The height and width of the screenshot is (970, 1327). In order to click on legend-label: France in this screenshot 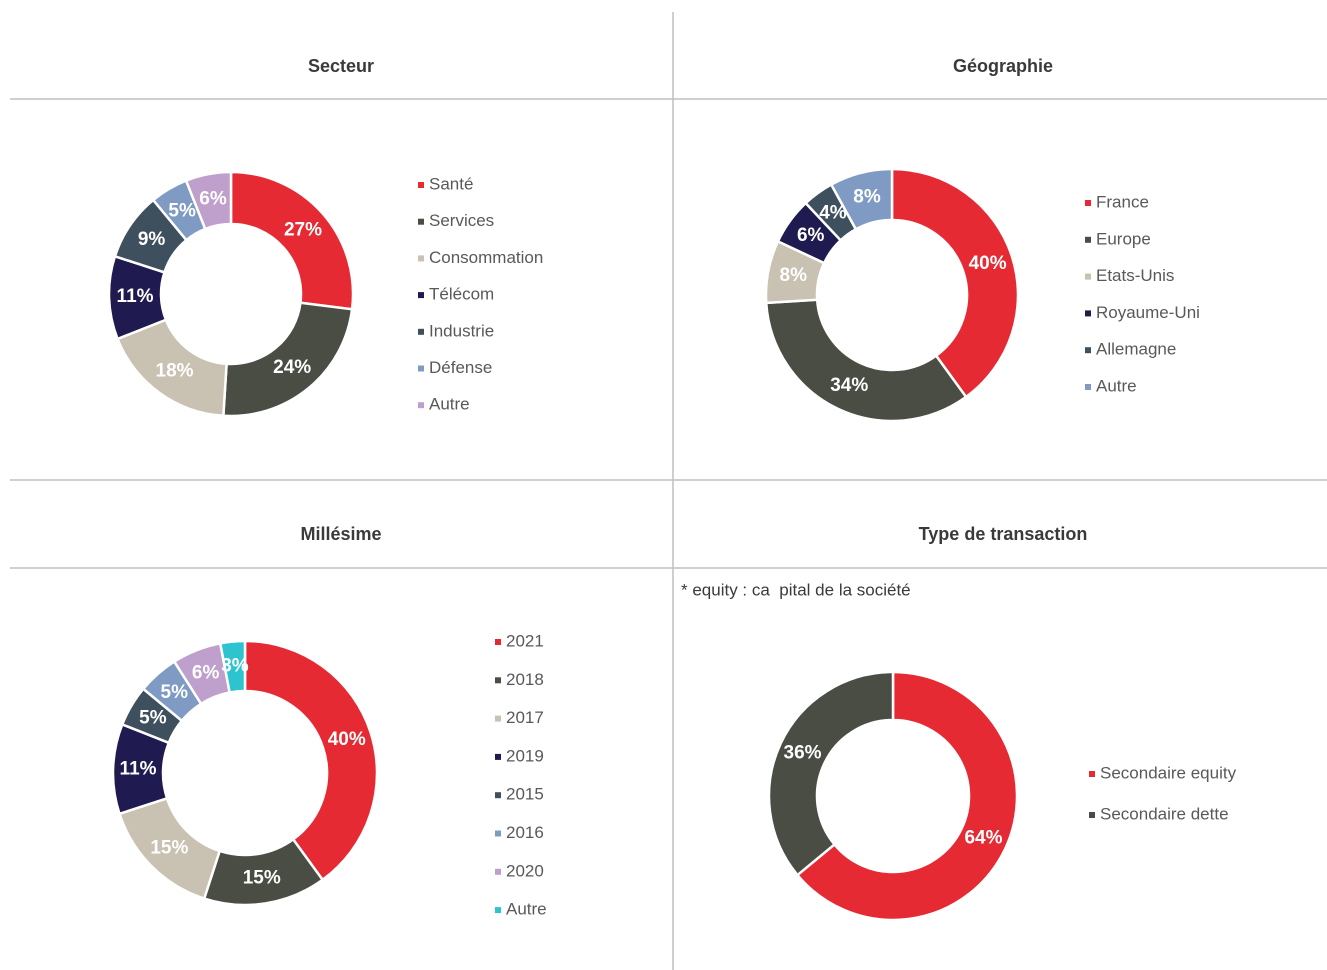, I will do `click(1122, 201)`.